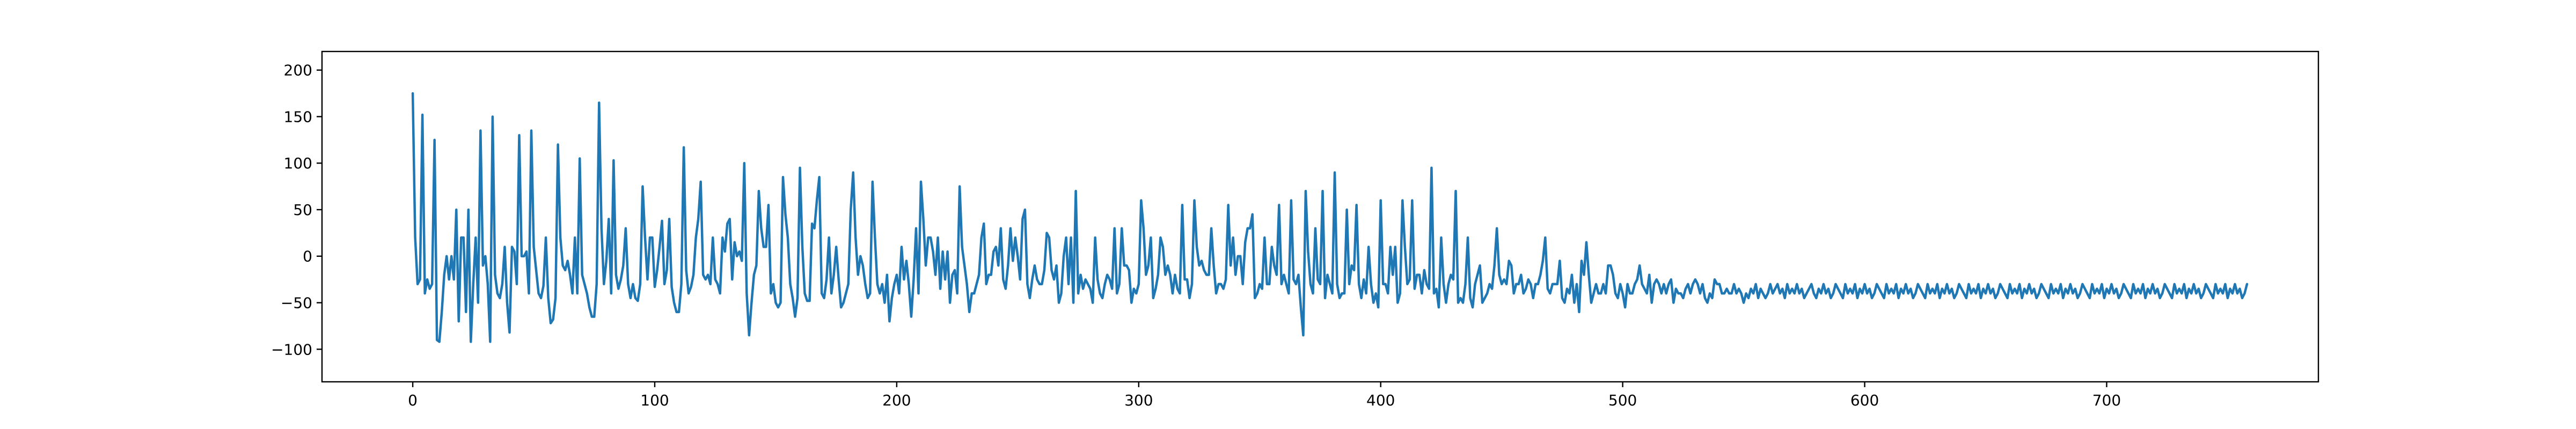 The height and width of the screenshot is (429, 2576). What do you see at coordinates (298, 116) in the screenshot?
I see `y-tick-label: 150` at bounding box center [298, 116].